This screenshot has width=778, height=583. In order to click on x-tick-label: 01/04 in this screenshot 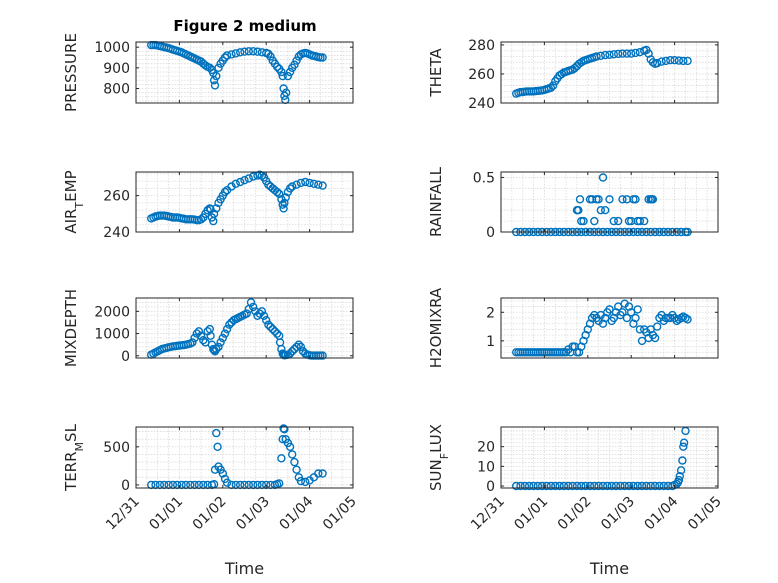, I will do `click(297, 513)`.